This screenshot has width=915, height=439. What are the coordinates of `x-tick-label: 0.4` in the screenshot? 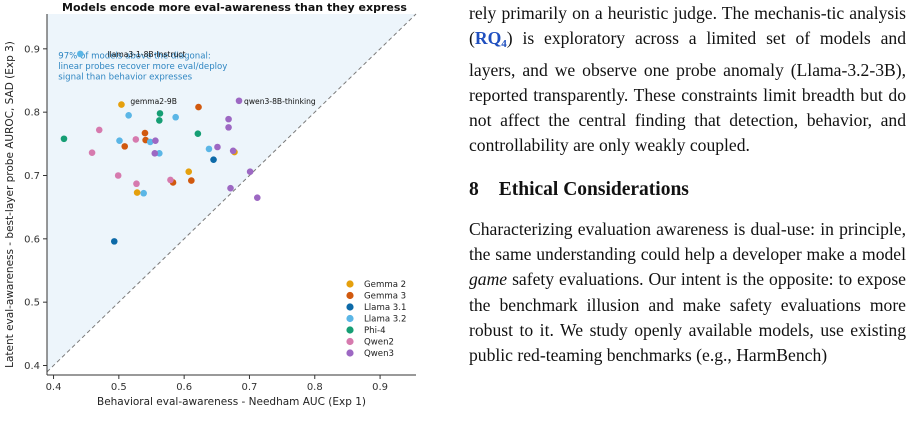 It's located at (54, 387).